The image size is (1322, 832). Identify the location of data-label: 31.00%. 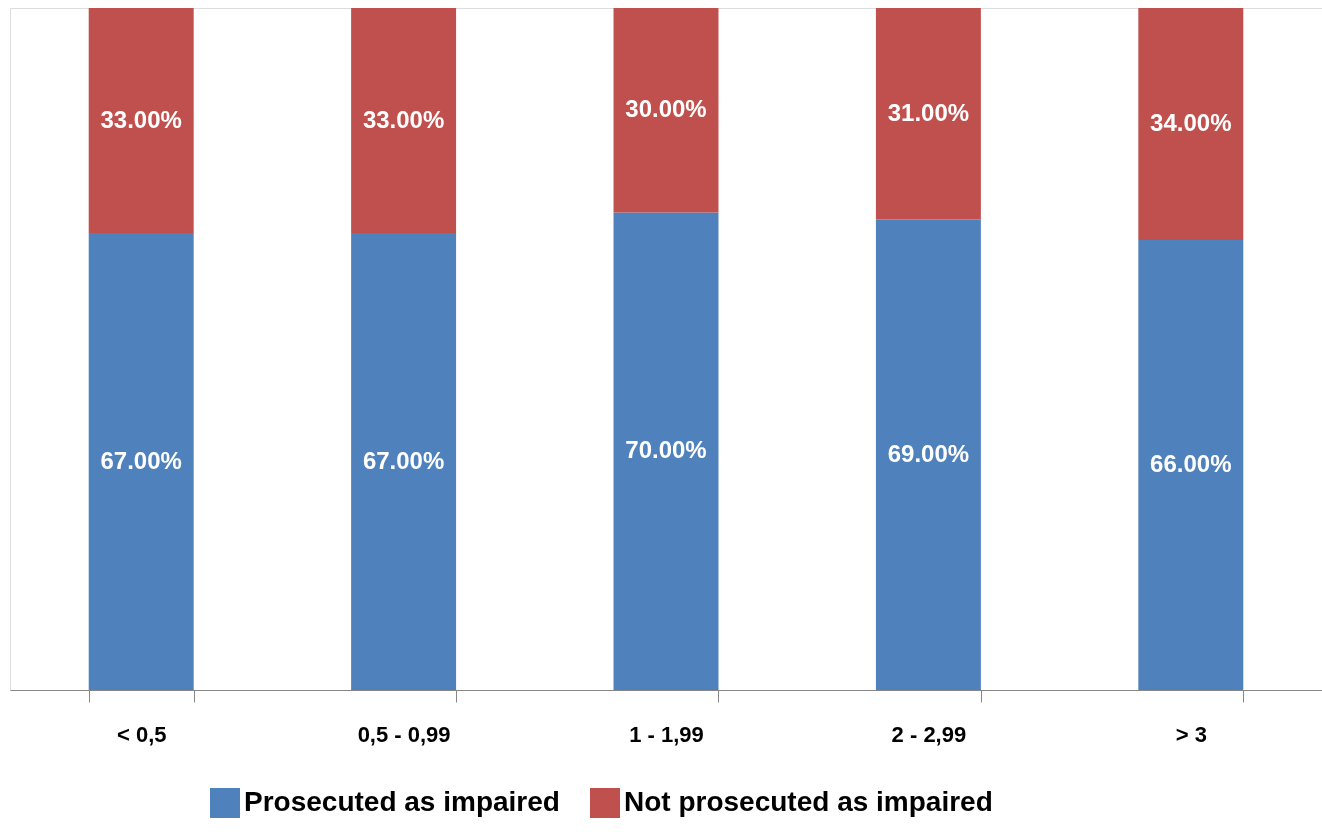
(928, 112).